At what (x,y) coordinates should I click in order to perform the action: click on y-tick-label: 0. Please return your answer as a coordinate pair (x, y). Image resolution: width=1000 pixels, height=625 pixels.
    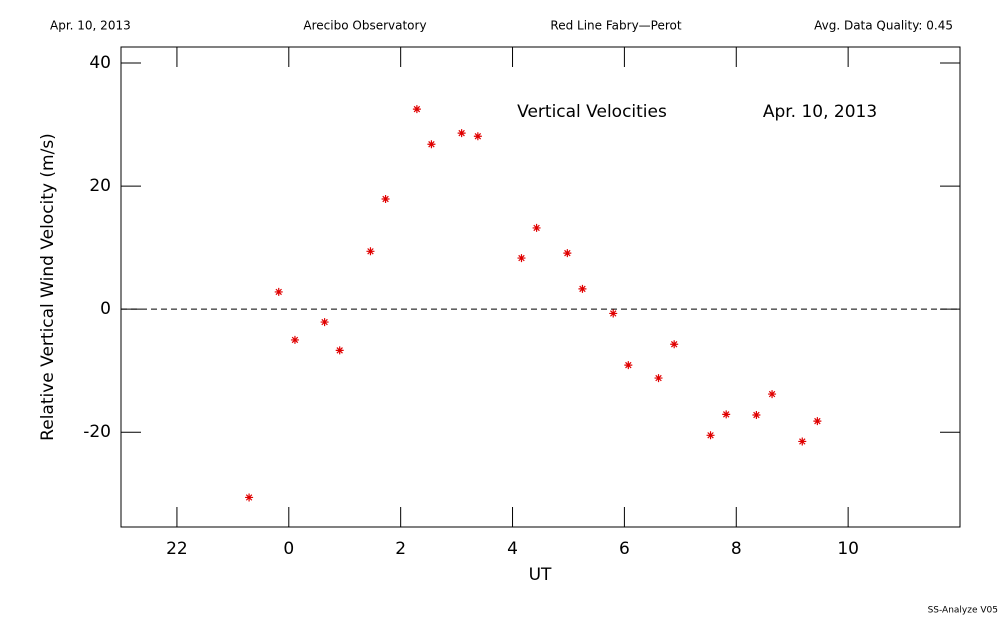
    Looking at the image, I should click on (105, 309).